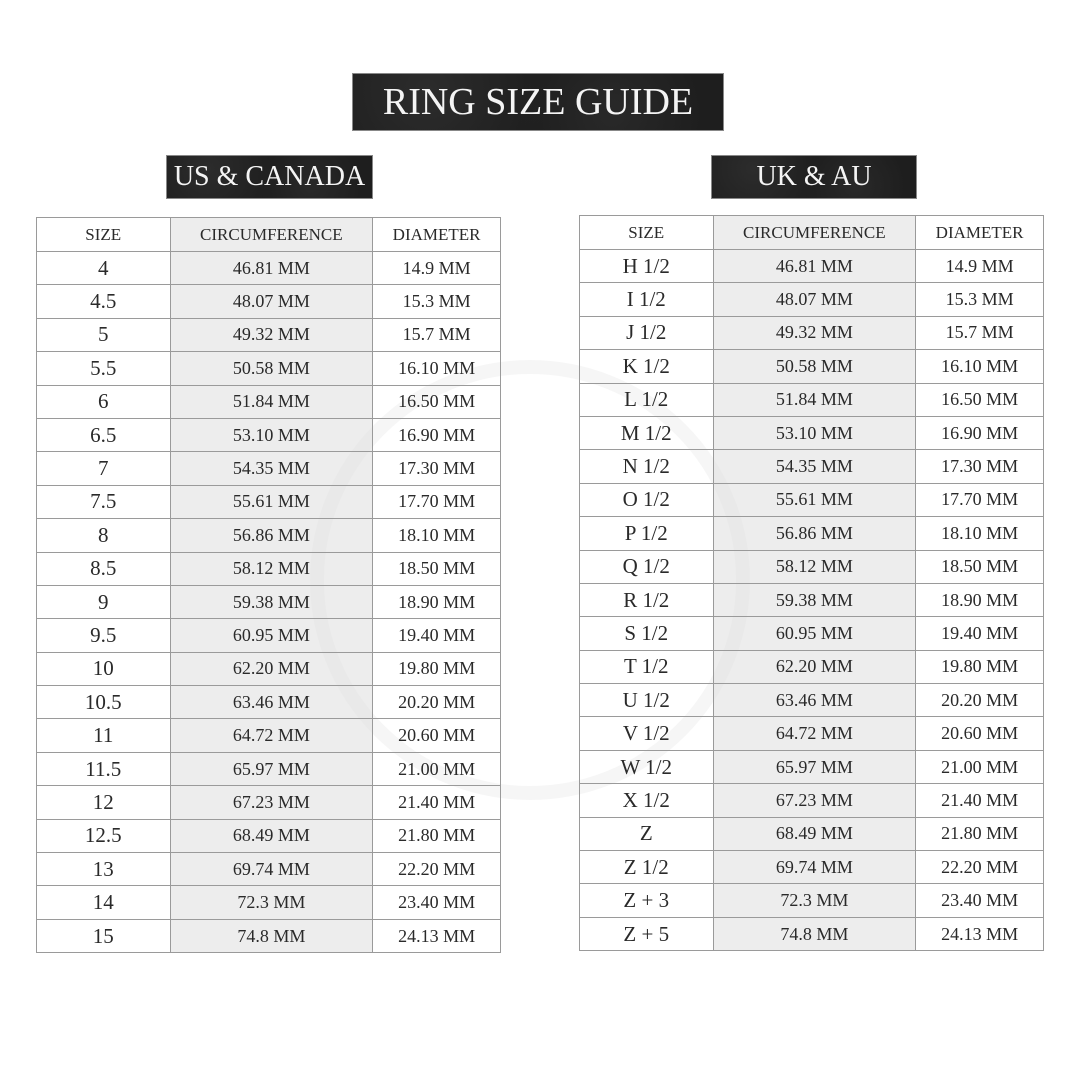 This screenshot has width=1080, height=1080. I want to click on table-row: J 1/2 49.32 MM 15.7 MM, so click(811, 333).